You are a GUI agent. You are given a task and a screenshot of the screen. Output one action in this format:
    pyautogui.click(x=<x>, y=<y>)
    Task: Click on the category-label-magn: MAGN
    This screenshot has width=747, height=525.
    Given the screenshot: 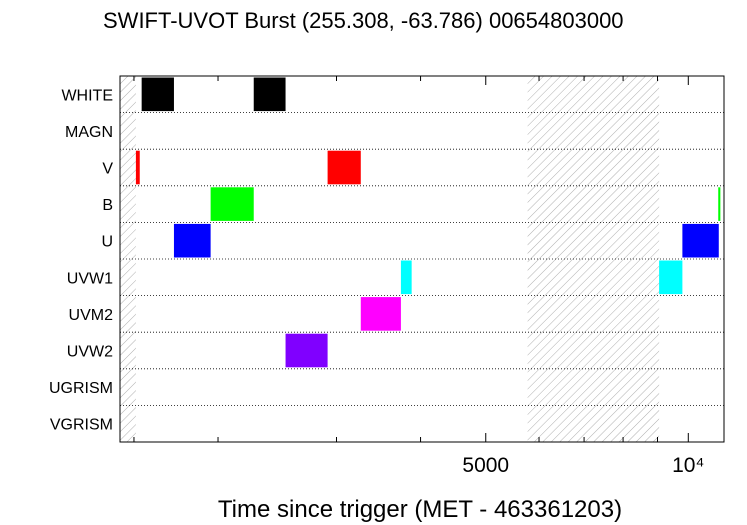 What is the action you would take?
    pyautogui.click(x=89, y=132)
    